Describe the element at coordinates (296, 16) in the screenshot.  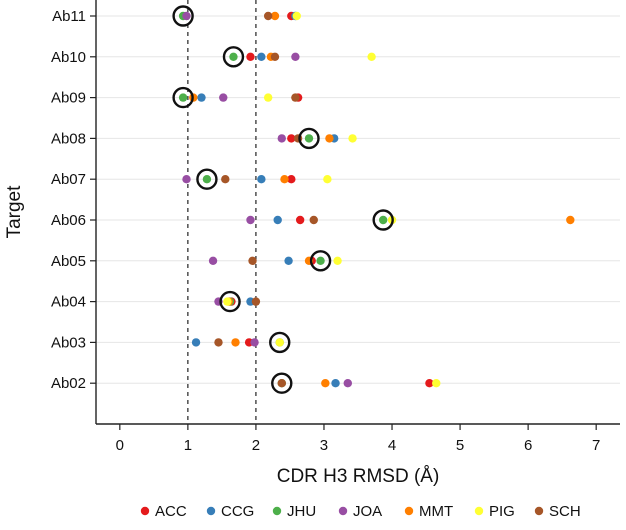
I see `point-pig-ab11` at that location.